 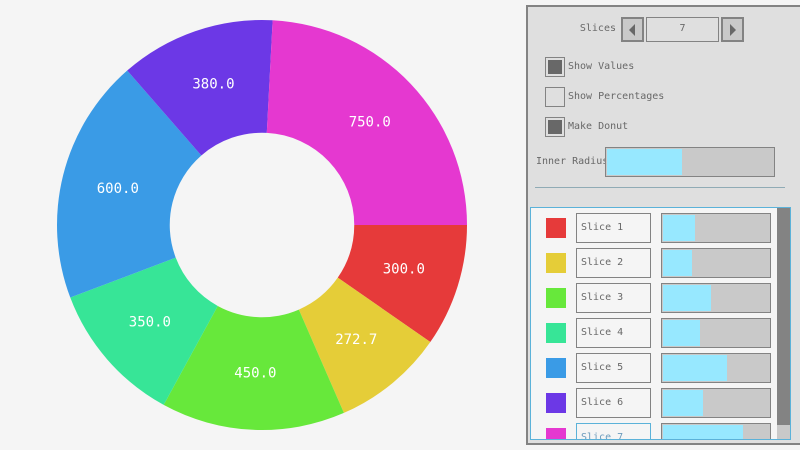 I want to click on slices-value-box: 7, so click(x=682, y=29).